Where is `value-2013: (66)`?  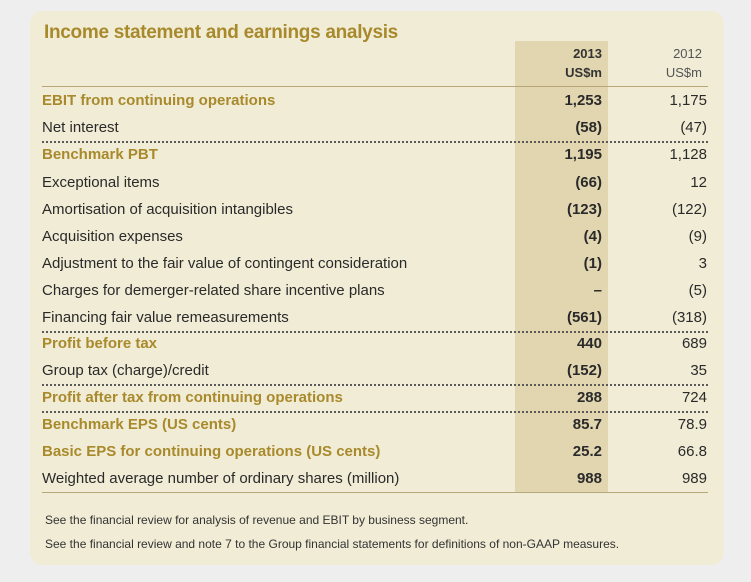 value-2013: (66) is located at coordinates (588, 182).